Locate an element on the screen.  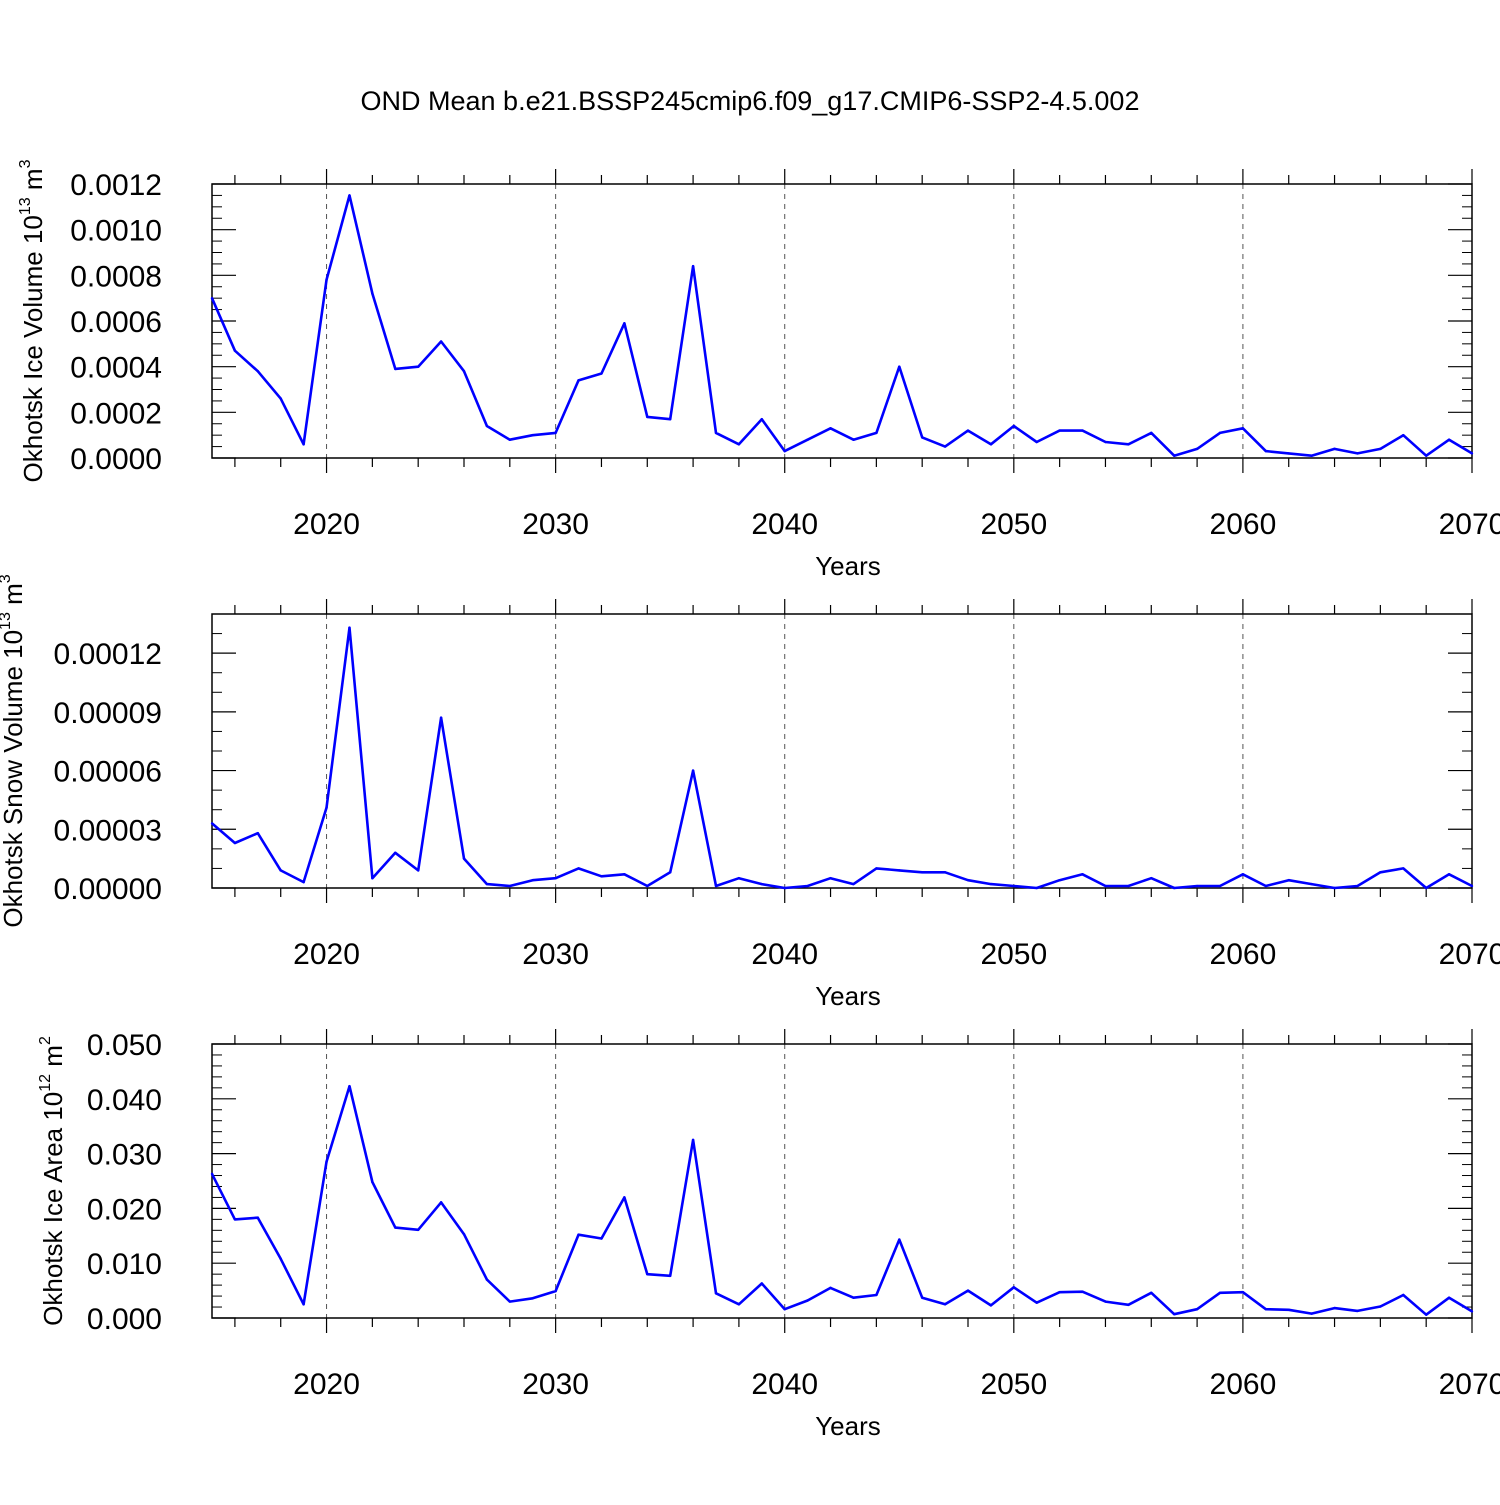
y-tick-label: 0.000 is located at coordinates (124, 1319).